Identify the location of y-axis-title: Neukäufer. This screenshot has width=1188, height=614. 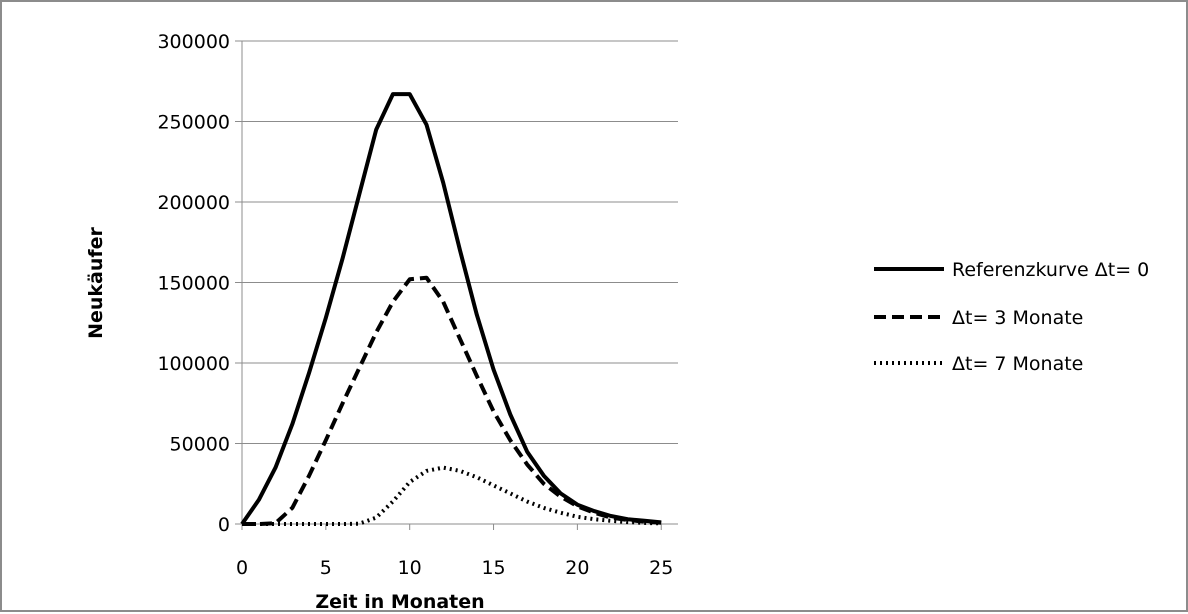
(96, 282).